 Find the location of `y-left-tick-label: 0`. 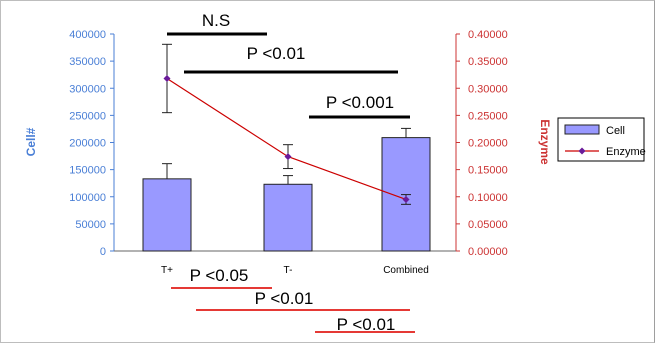

y-left-tick-label: 0 is located at coordinates (103, 252).